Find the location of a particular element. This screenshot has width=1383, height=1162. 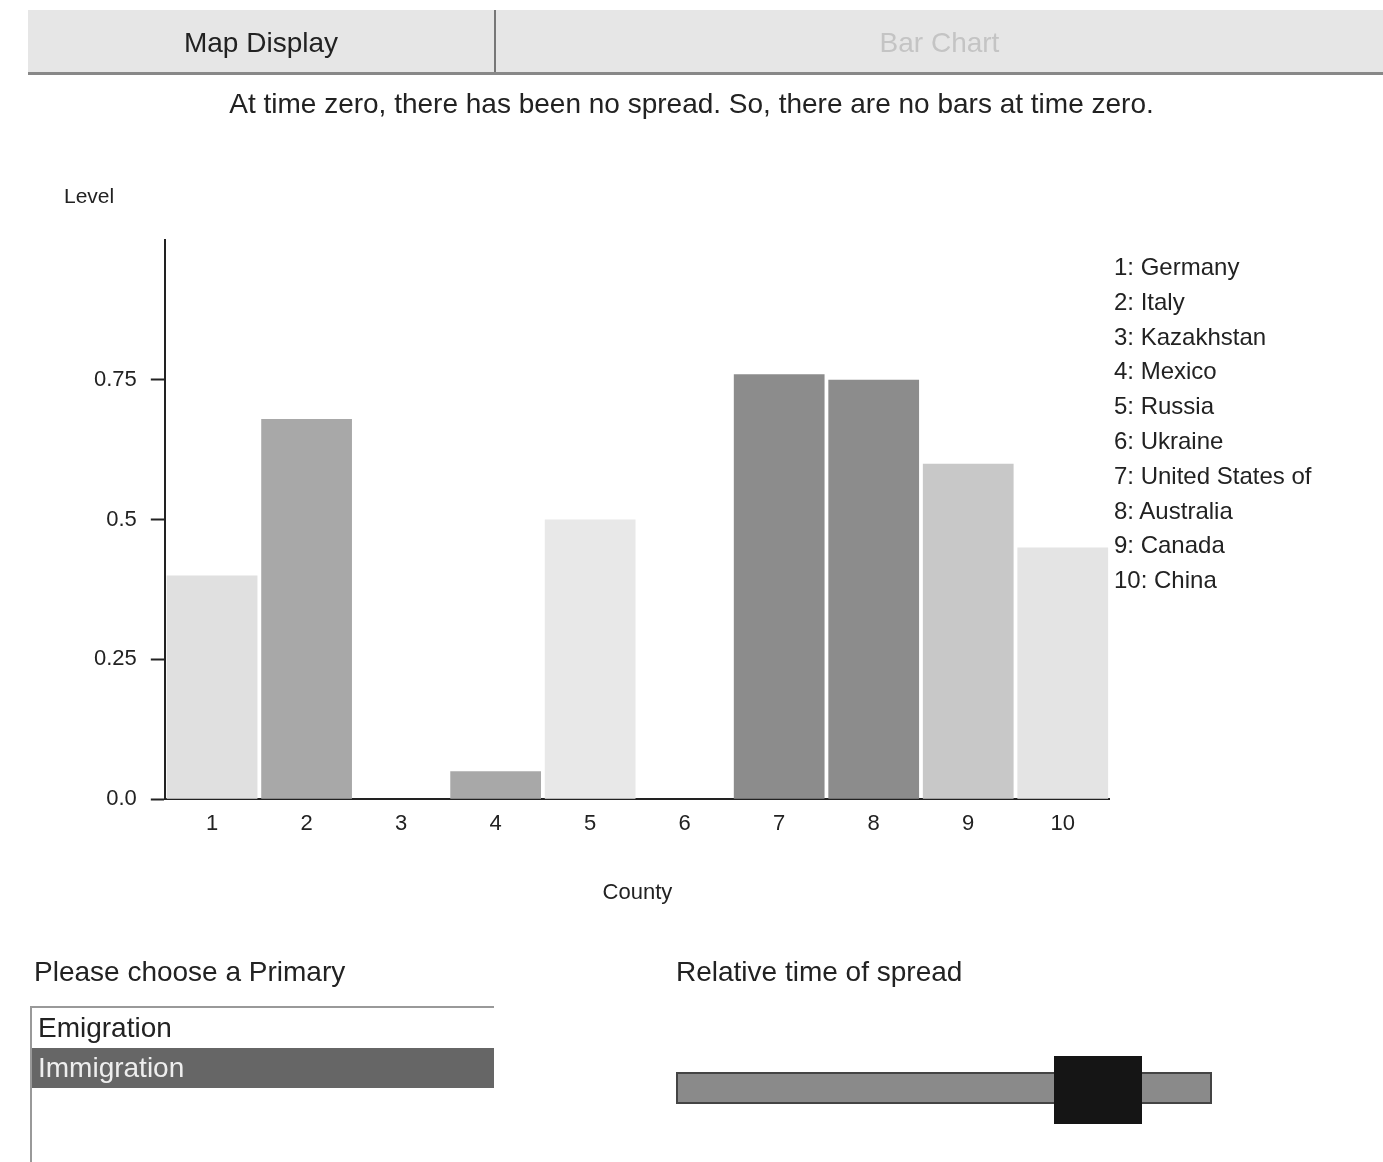

text: 6: Ukraine is located at coordinates (1169, 441).